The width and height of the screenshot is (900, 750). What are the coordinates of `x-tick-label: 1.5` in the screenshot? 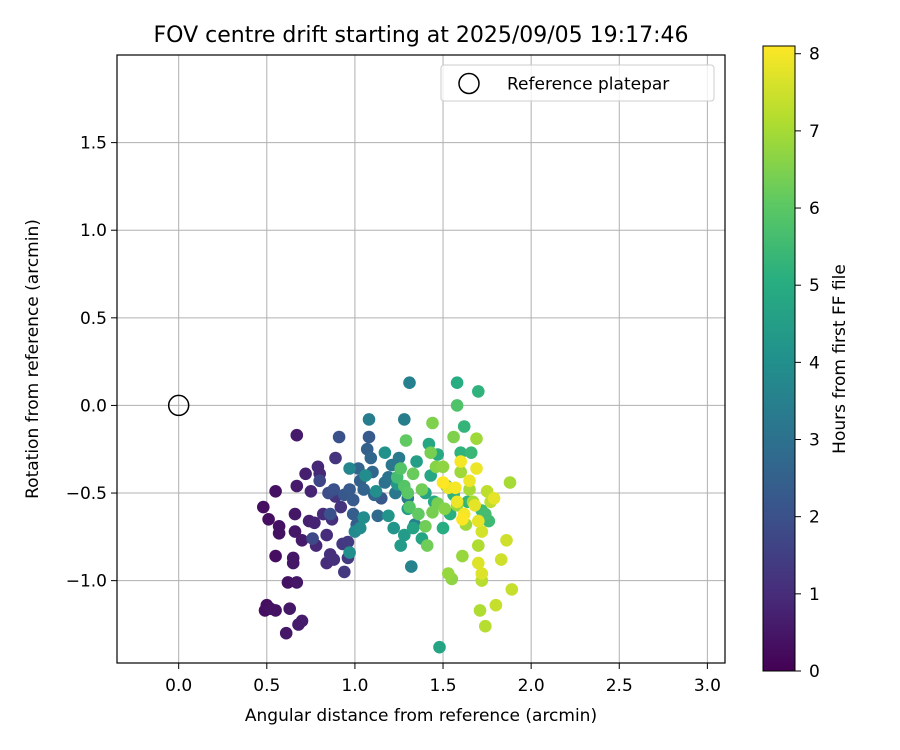 It's located at (443, 686).